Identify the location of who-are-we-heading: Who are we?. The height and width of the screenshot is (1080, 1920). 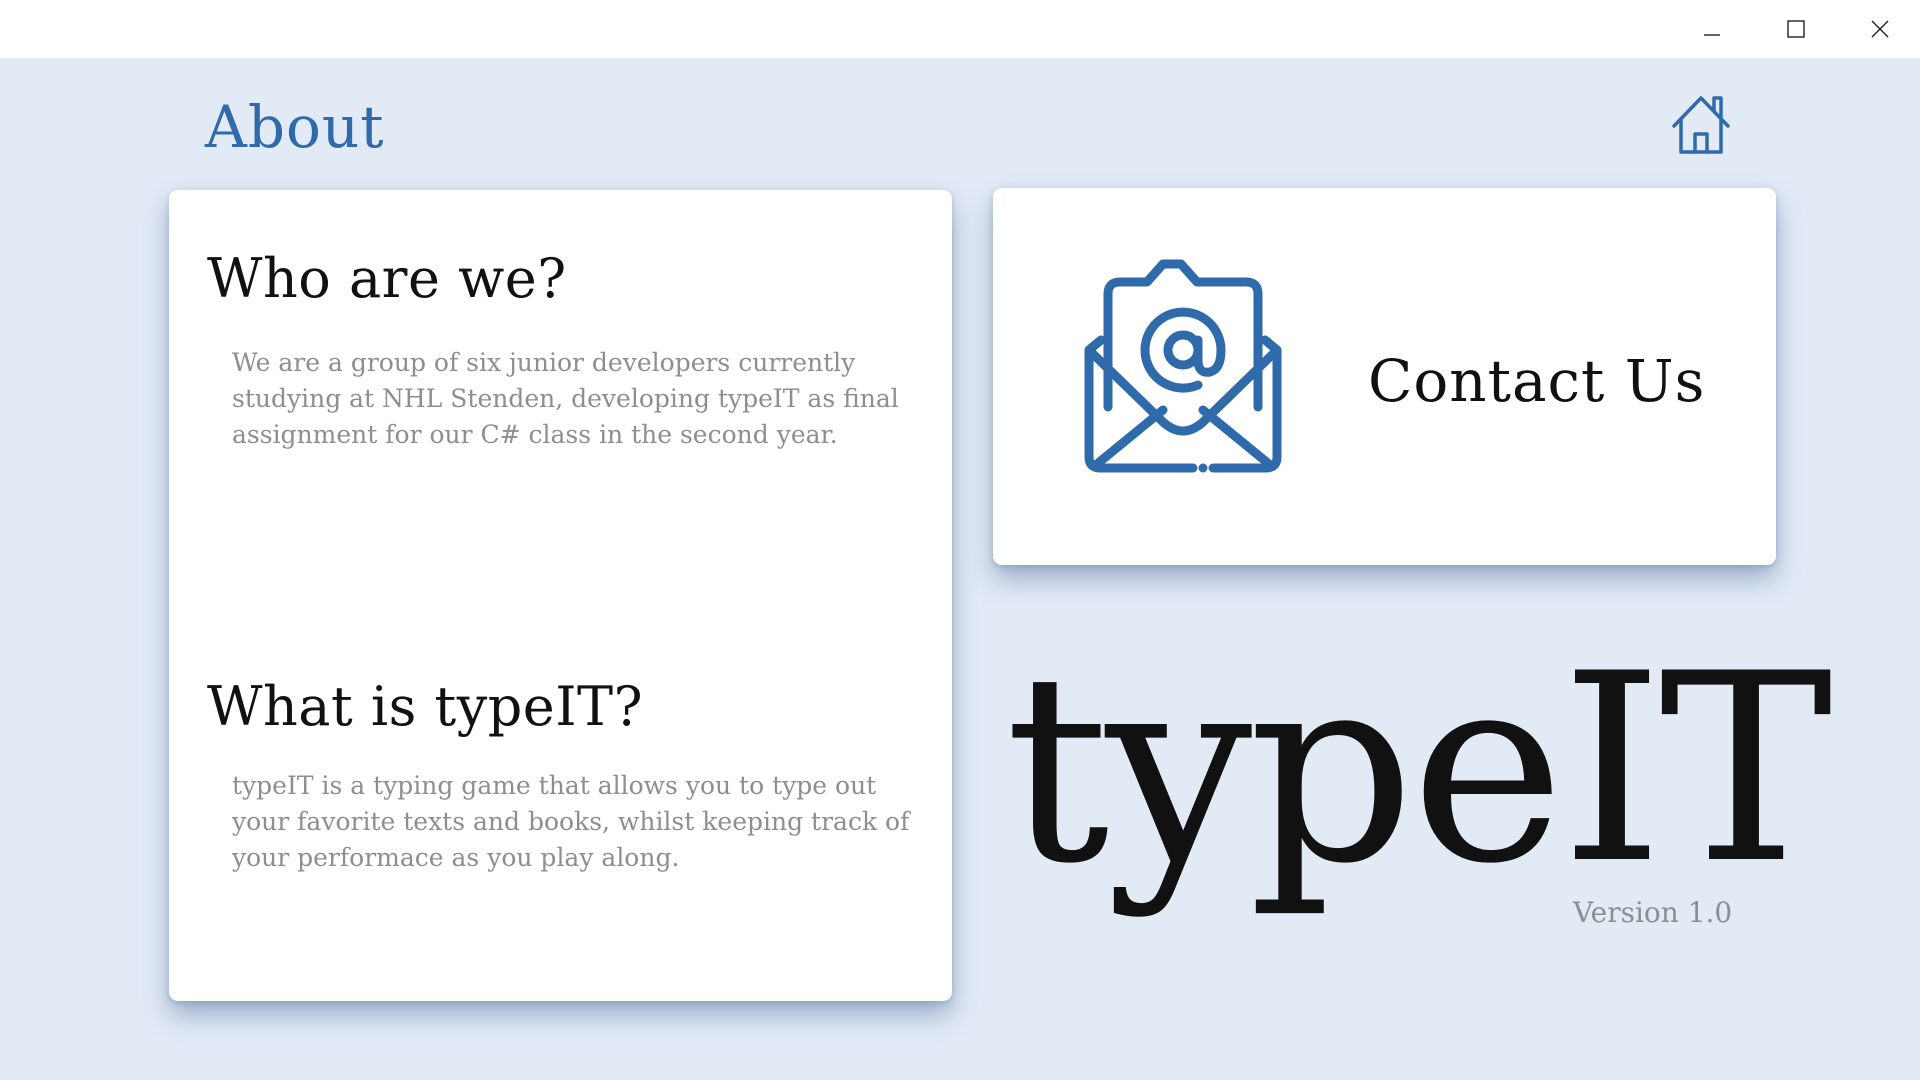
(387, 278).